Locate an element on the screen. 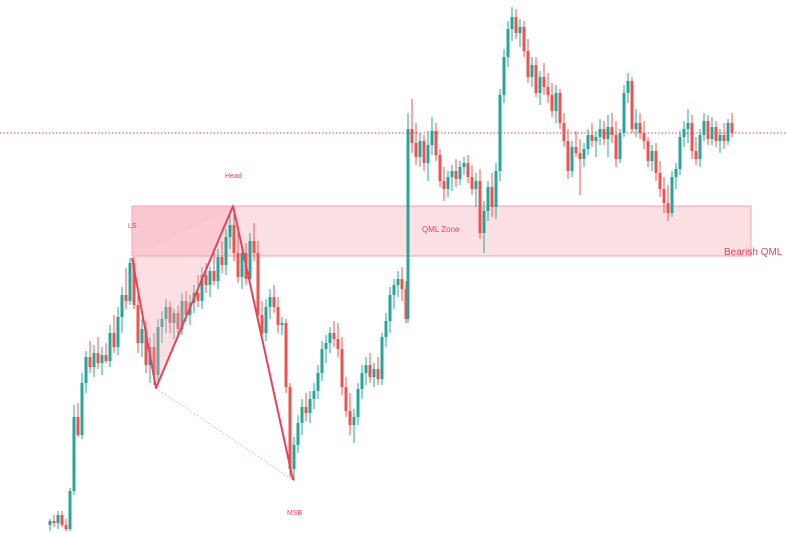  head-label: Head is located at coordinates (233, 176).